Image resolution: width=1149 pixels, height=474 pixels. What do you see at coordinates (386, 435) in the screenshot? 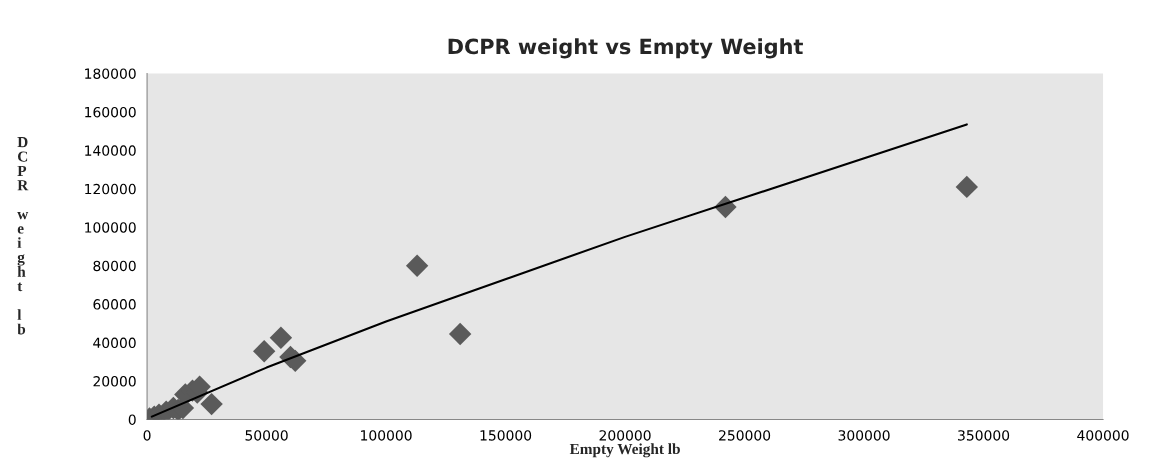
I see `x-tick-label: 100000` at bounding box center [386, 435].